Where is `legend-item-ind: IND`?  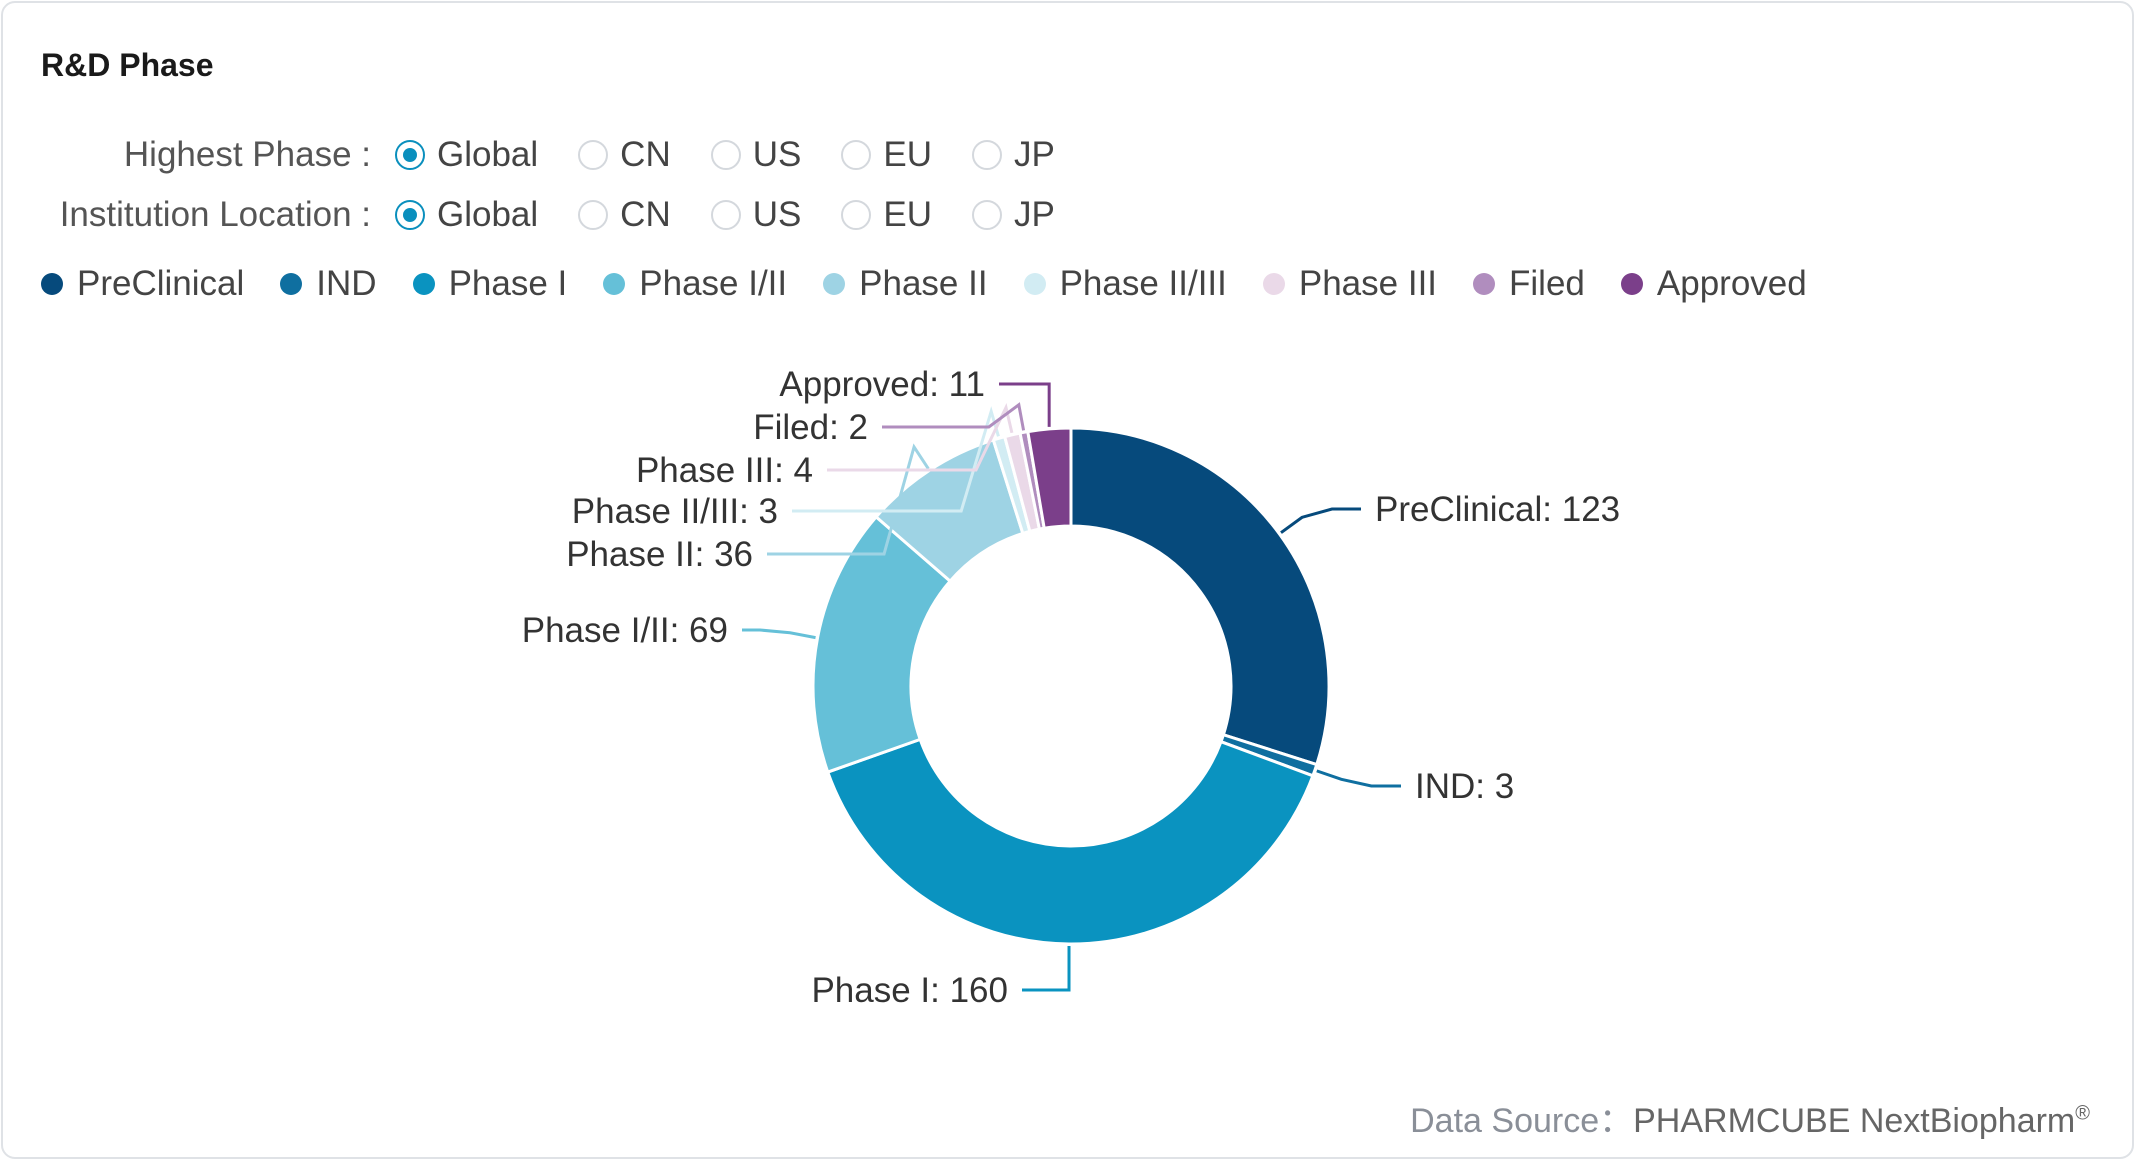 legend-item-ind: IND is located at coordinates (328, 284).